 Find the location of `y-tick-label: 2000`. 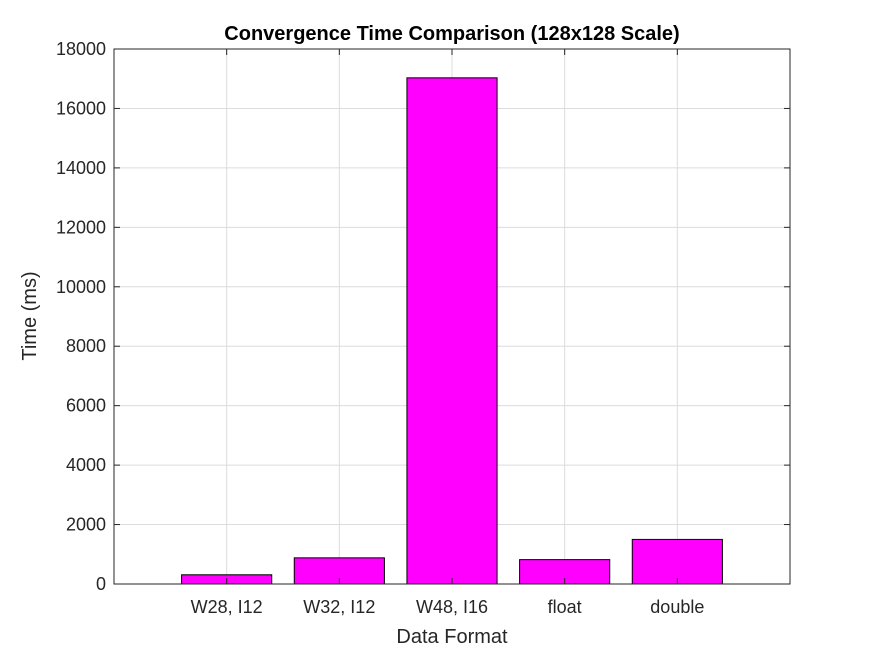

y-tick-label: 2000 is located at coordinates (86, 525).